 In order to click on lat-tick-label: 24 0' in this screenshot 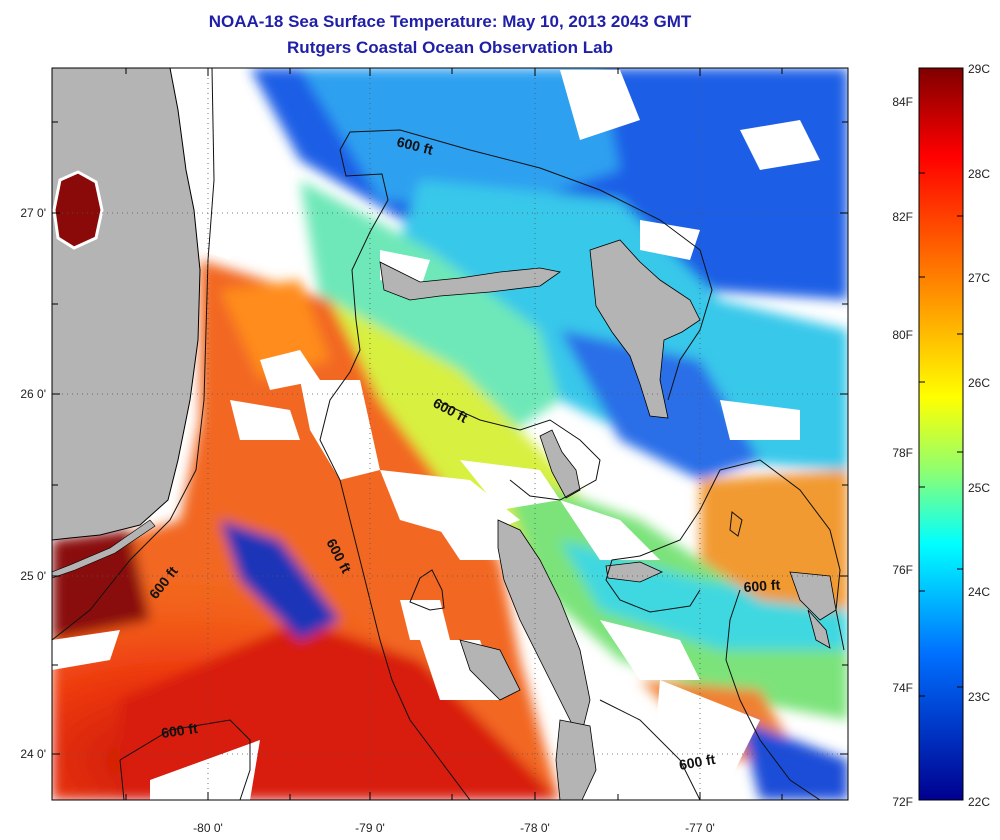, I will do `click(33, 754)`.